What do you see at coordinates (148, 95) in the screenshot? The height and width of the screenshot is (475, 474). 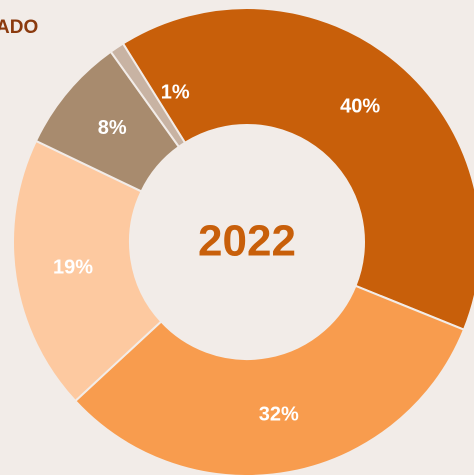 I see `donut-slice` at bounding box center [148, 95].